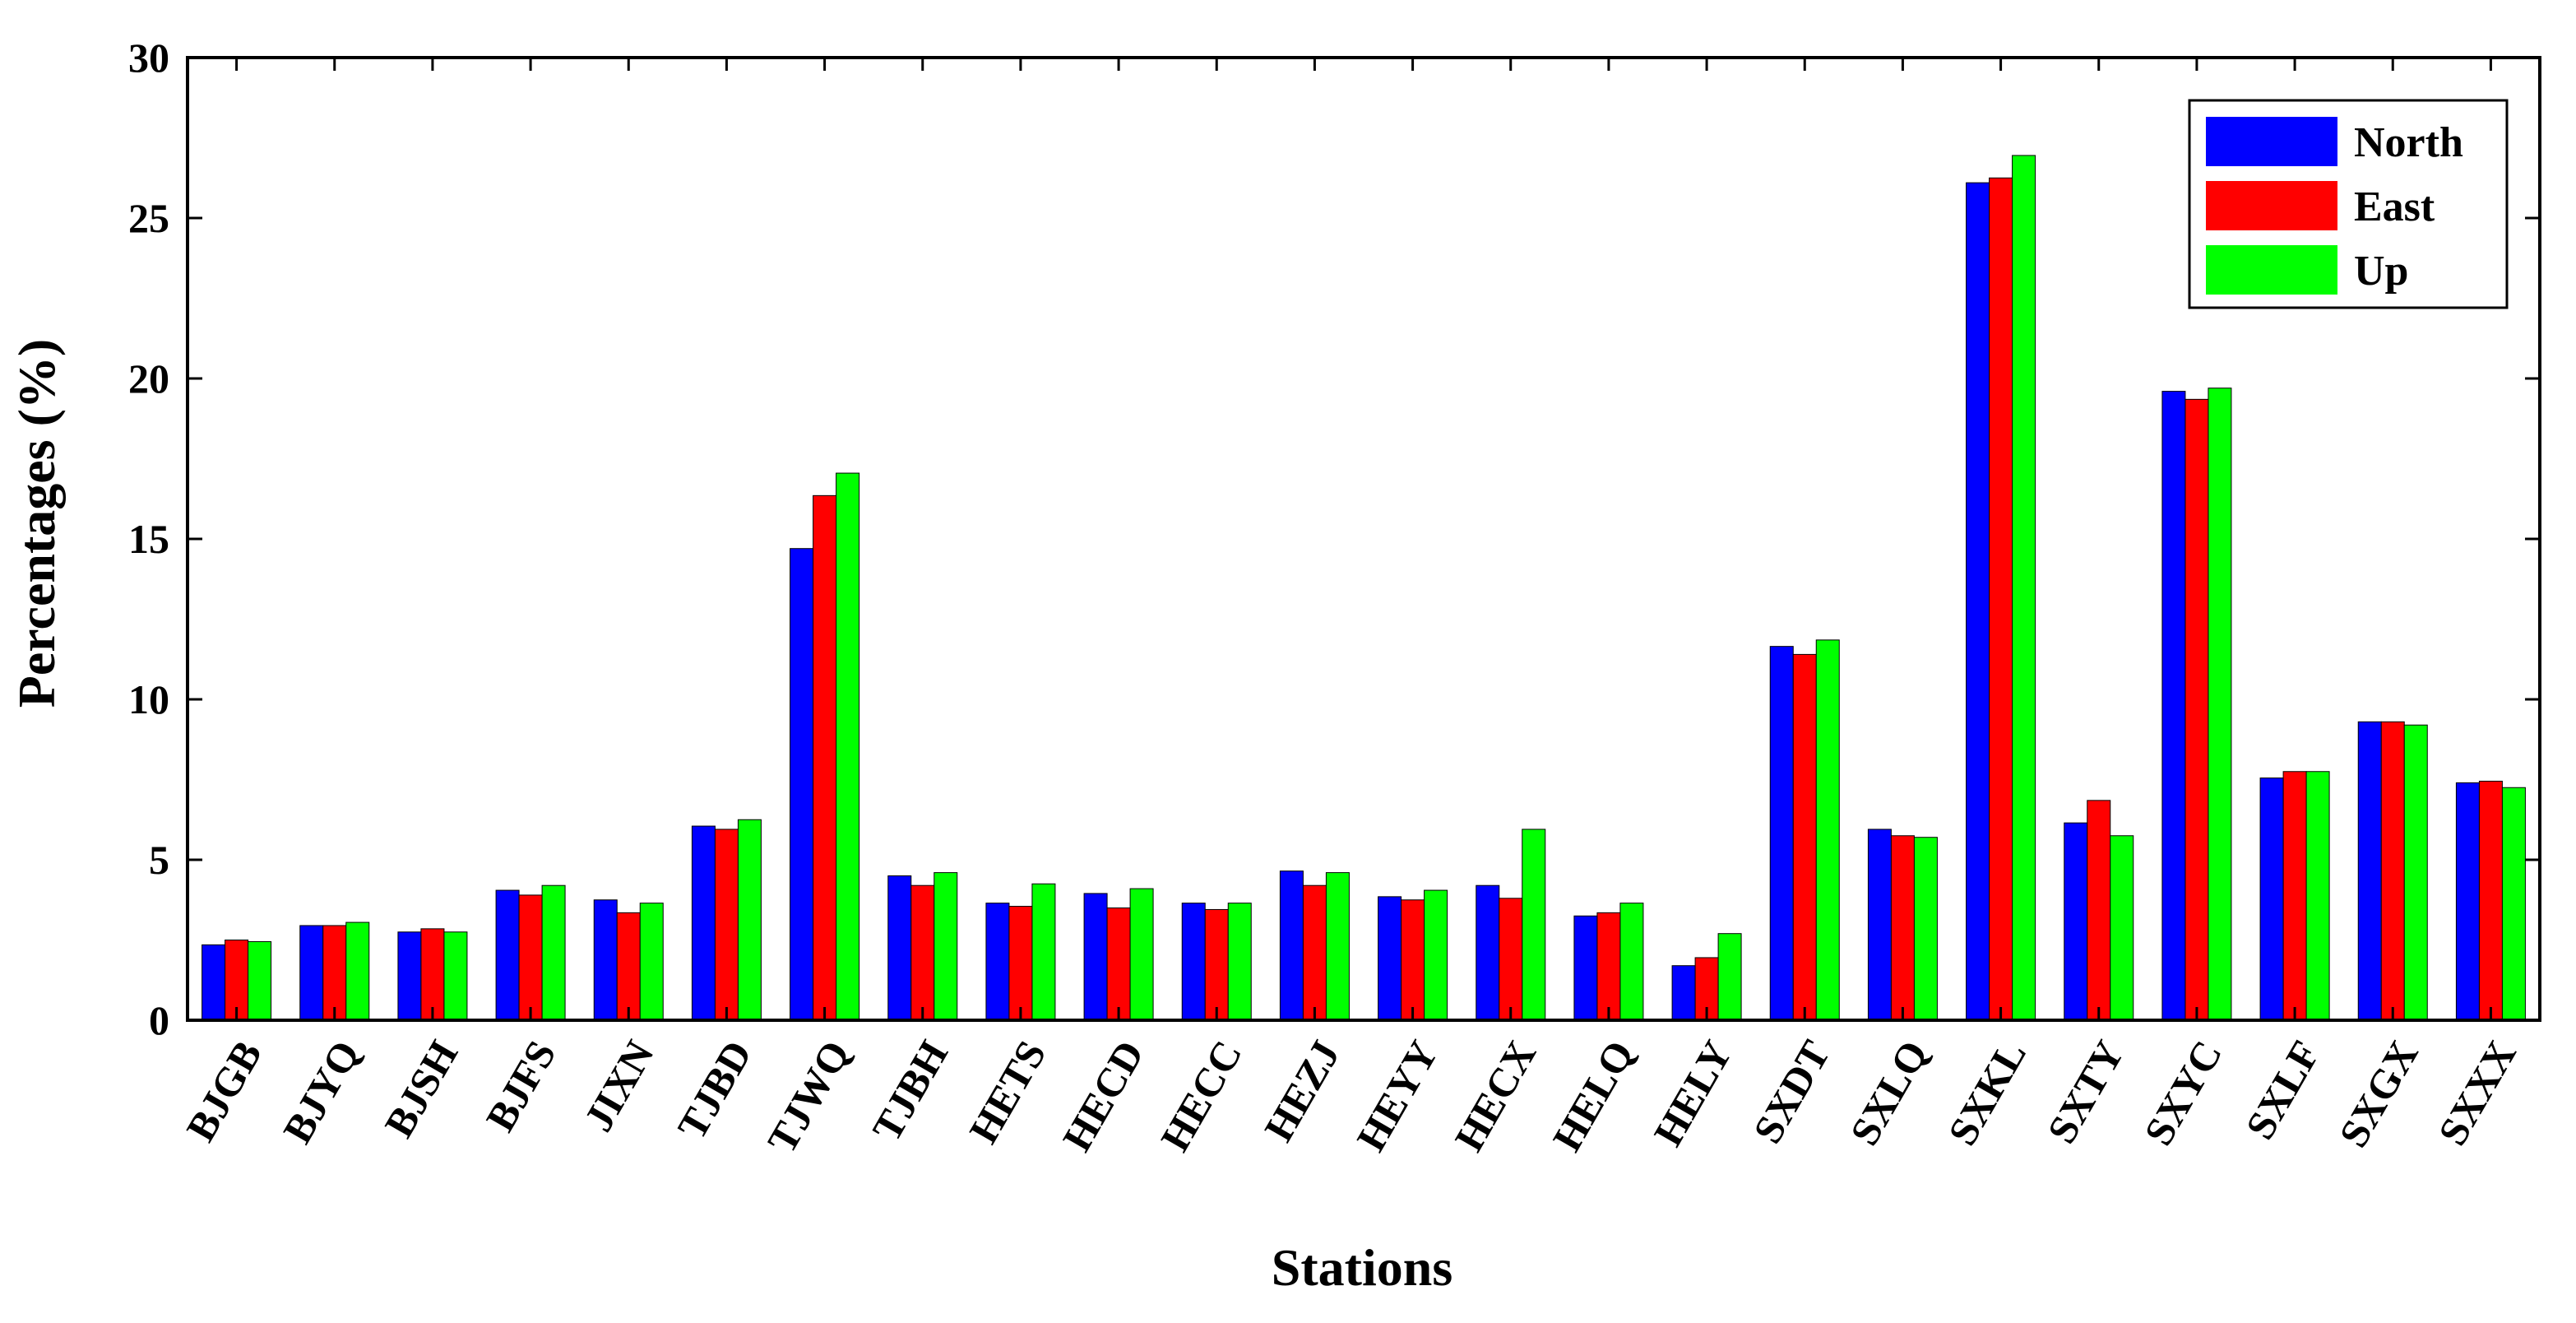 This screenshot has width=2576, height=1323. I want to click on bar-east-sxlf, so click(2294, 896).